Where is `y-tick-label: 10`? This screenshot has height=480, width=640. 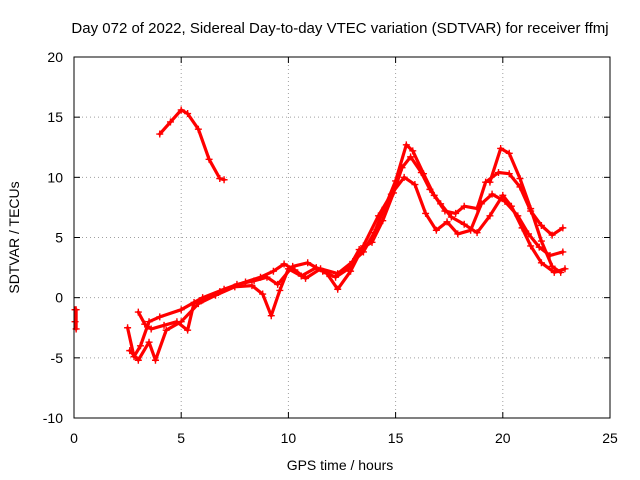
y-tick-label: 10 is located at coordinates (55, 177).